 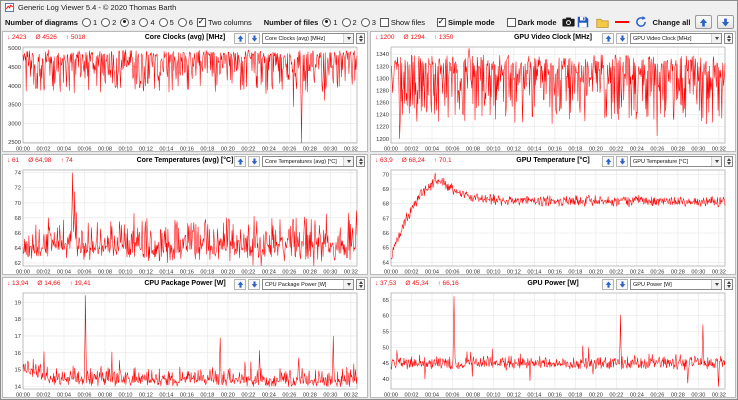 I want to click on metric-select: CPU Package Power [W], so click(x=308, y=284).